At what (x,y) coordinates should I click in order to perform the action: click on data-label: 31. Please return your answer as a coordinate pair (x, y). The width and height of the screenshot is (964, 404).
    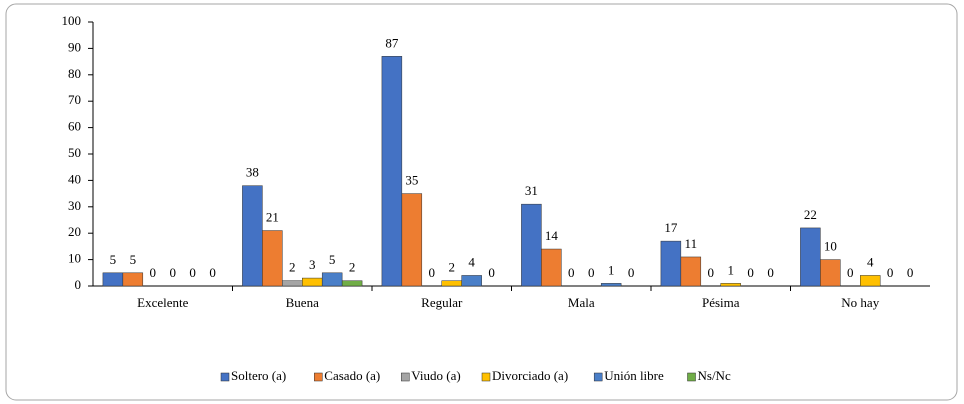
    Looking at the image, I should click on (531, 190).